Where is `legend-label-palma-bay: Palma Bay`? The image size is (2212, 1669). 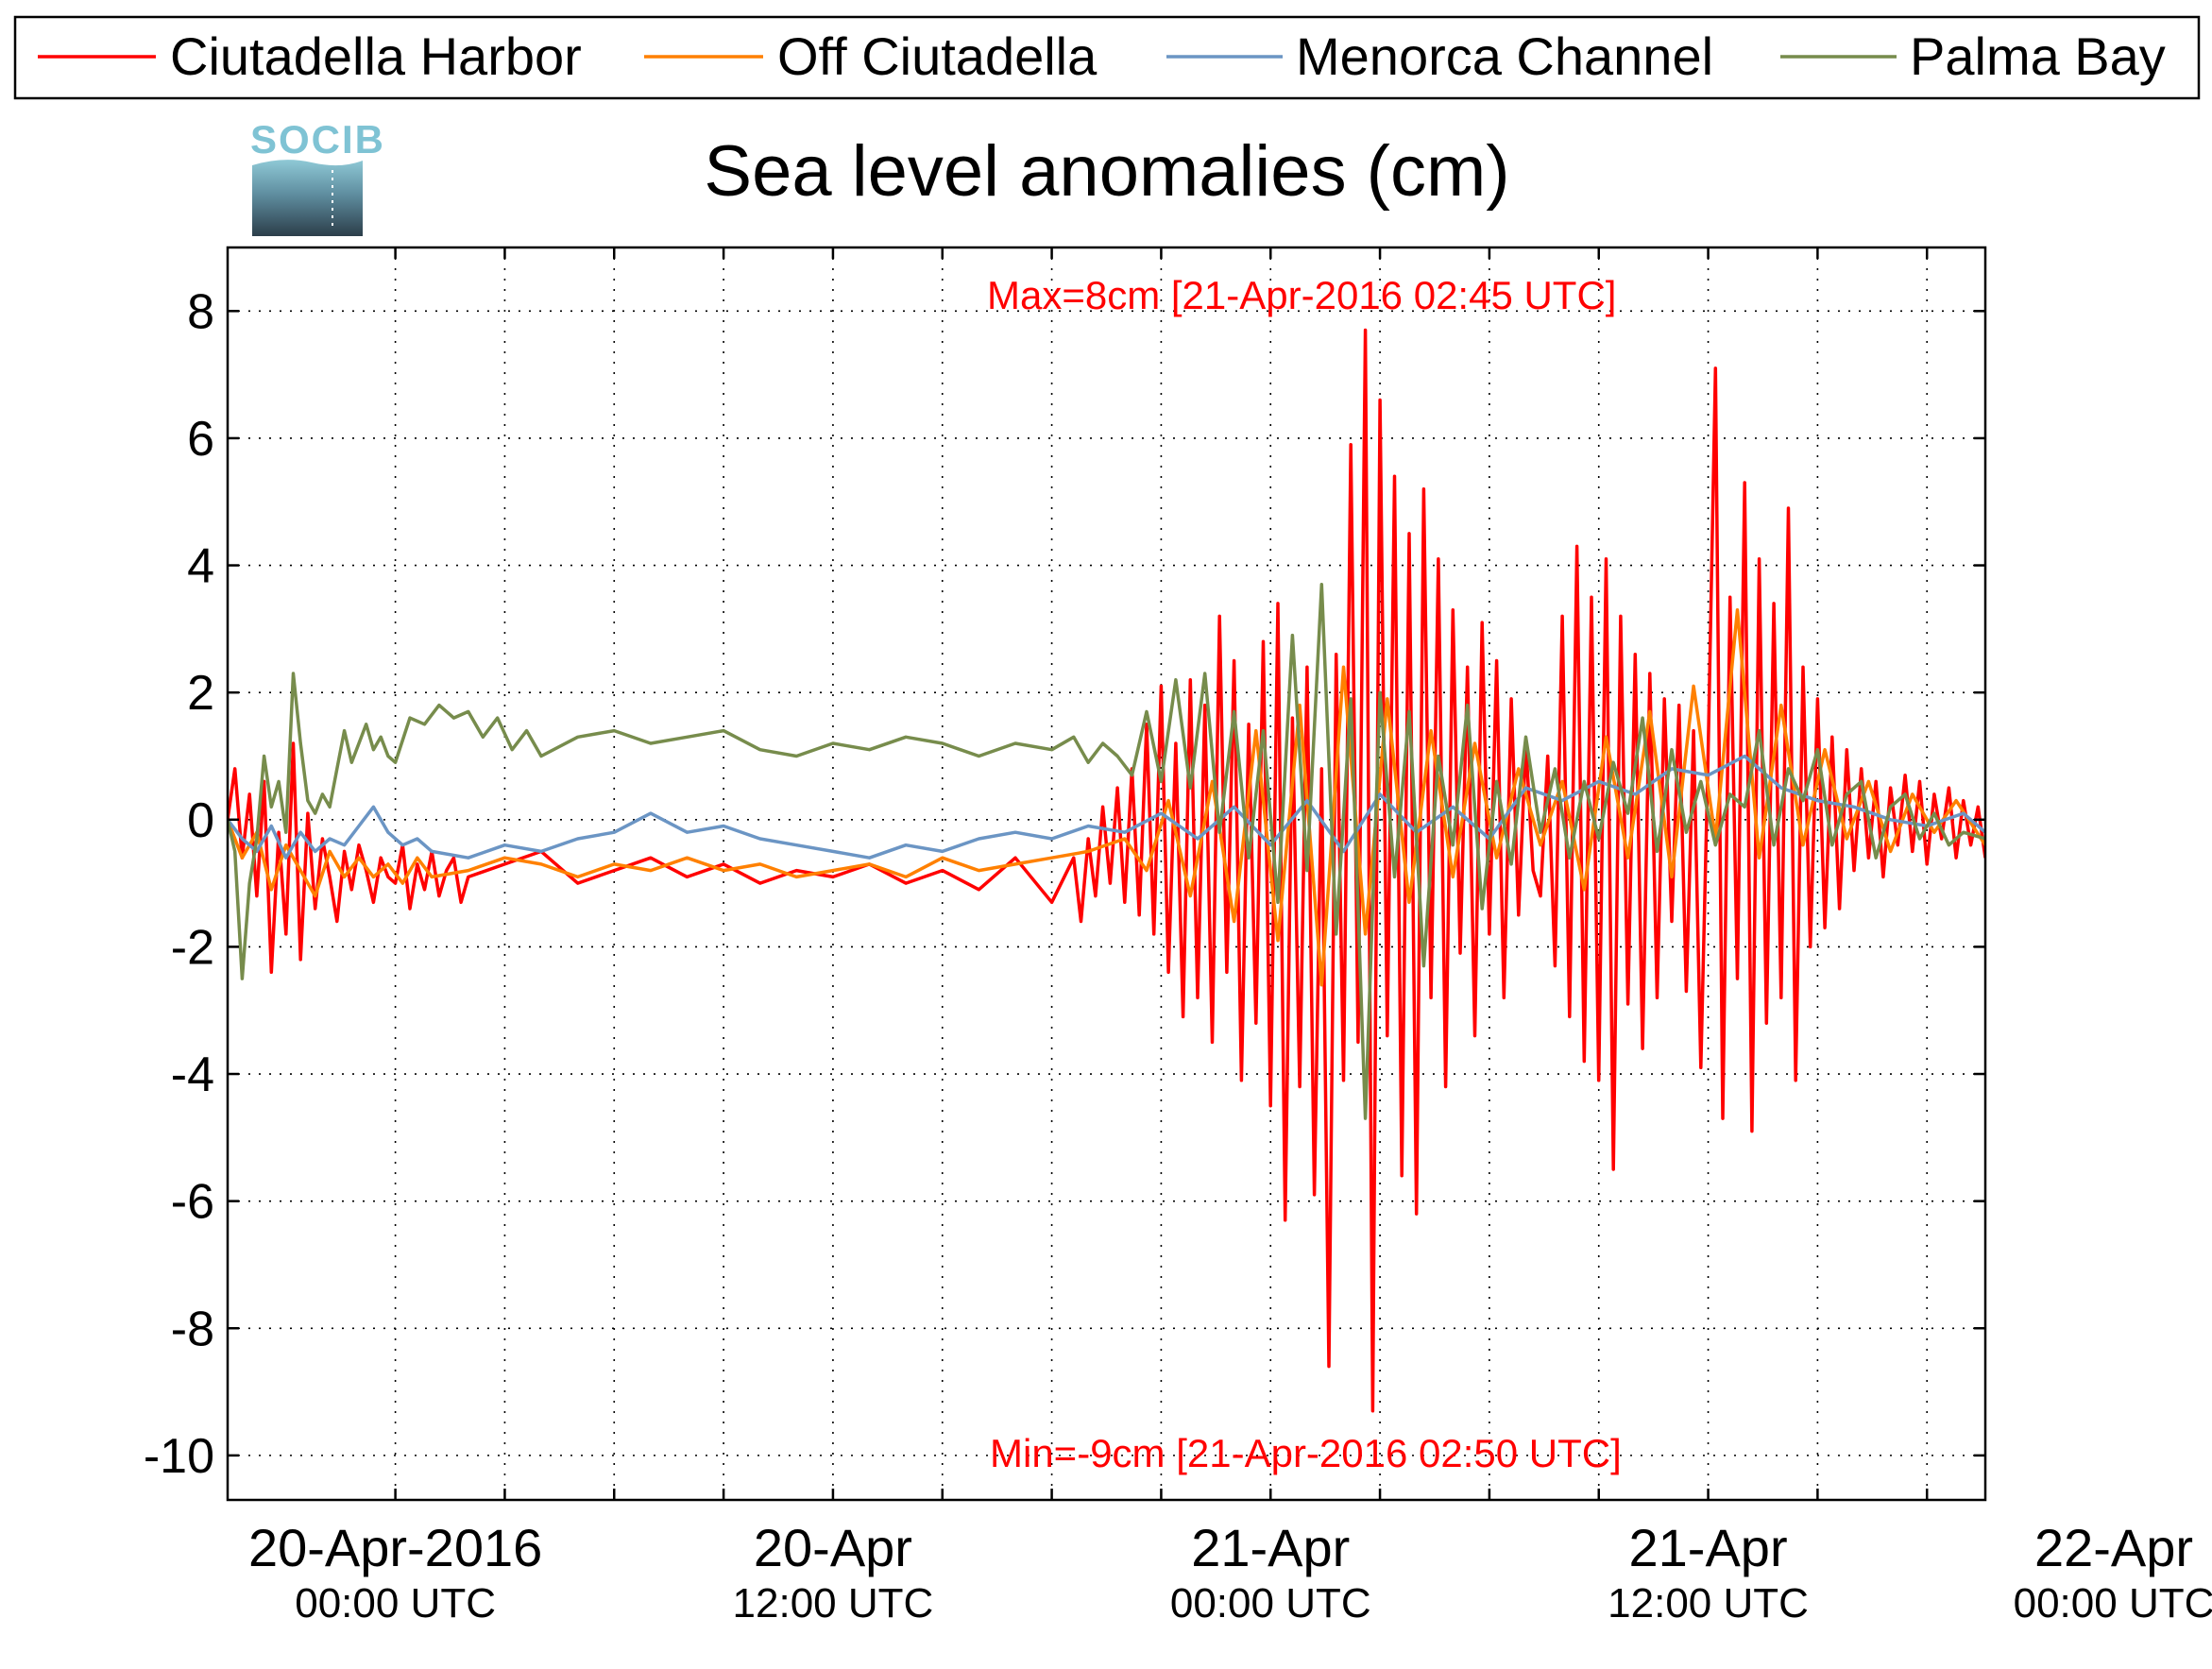
legend-label-palma-bay: Palma Bay is located at coordinates (2038, 56).